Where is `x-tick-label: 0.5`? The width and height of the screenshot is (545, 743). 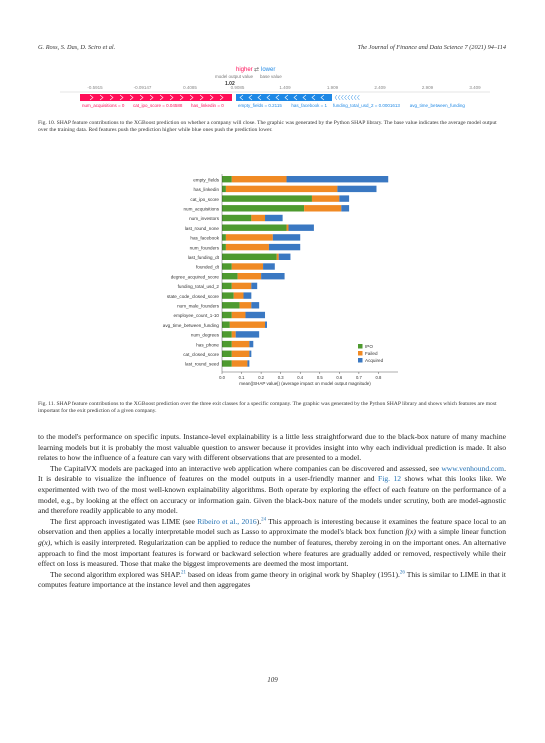 x-tick-label: 0.5 is located at coordinates (320, 377).